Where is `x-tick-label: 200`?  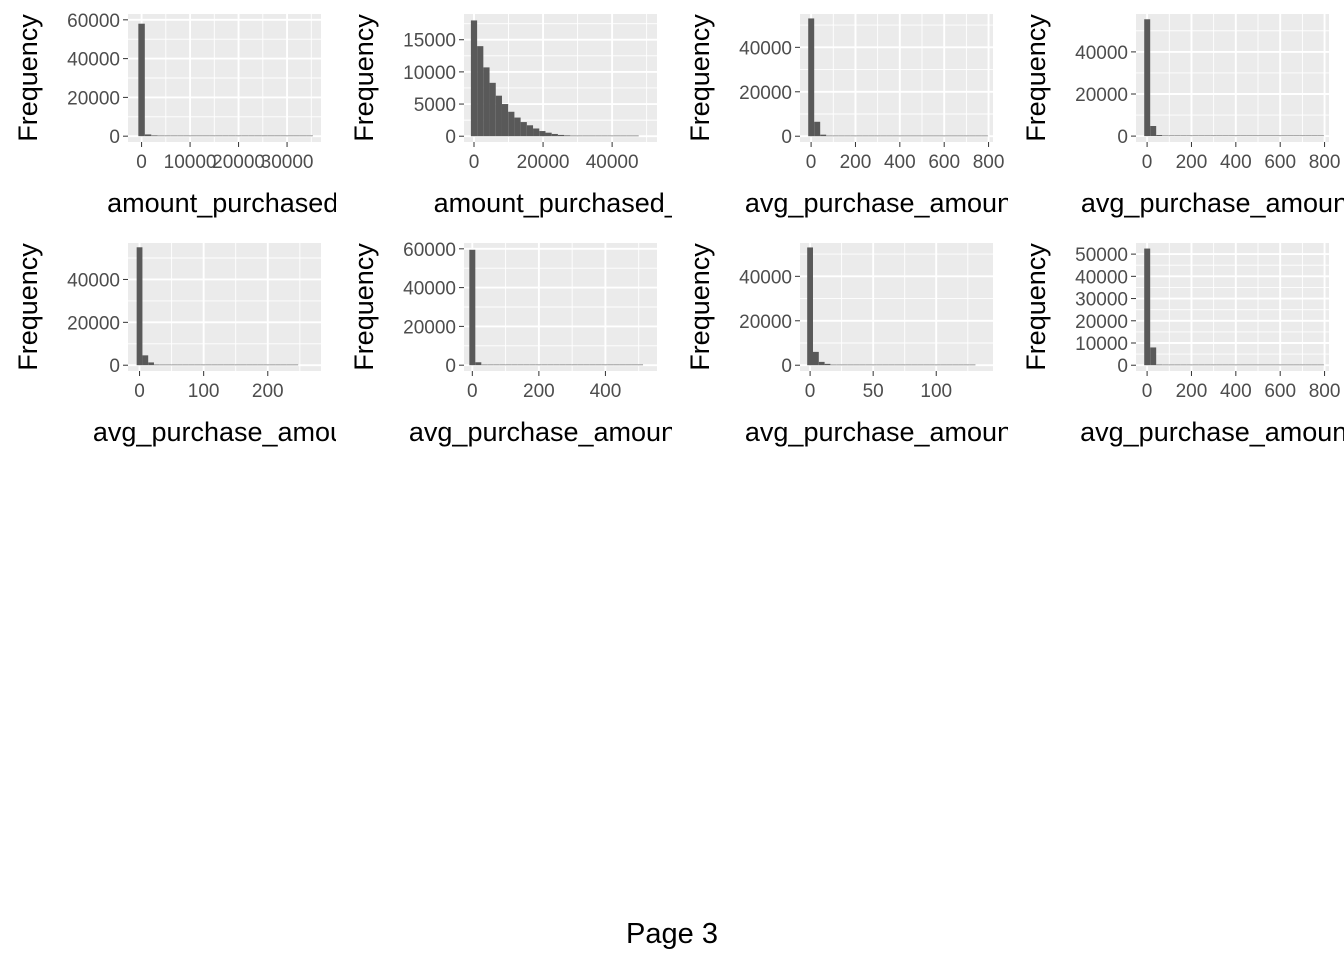 x-tick-label: 200 is located at coordinates (539, 391).